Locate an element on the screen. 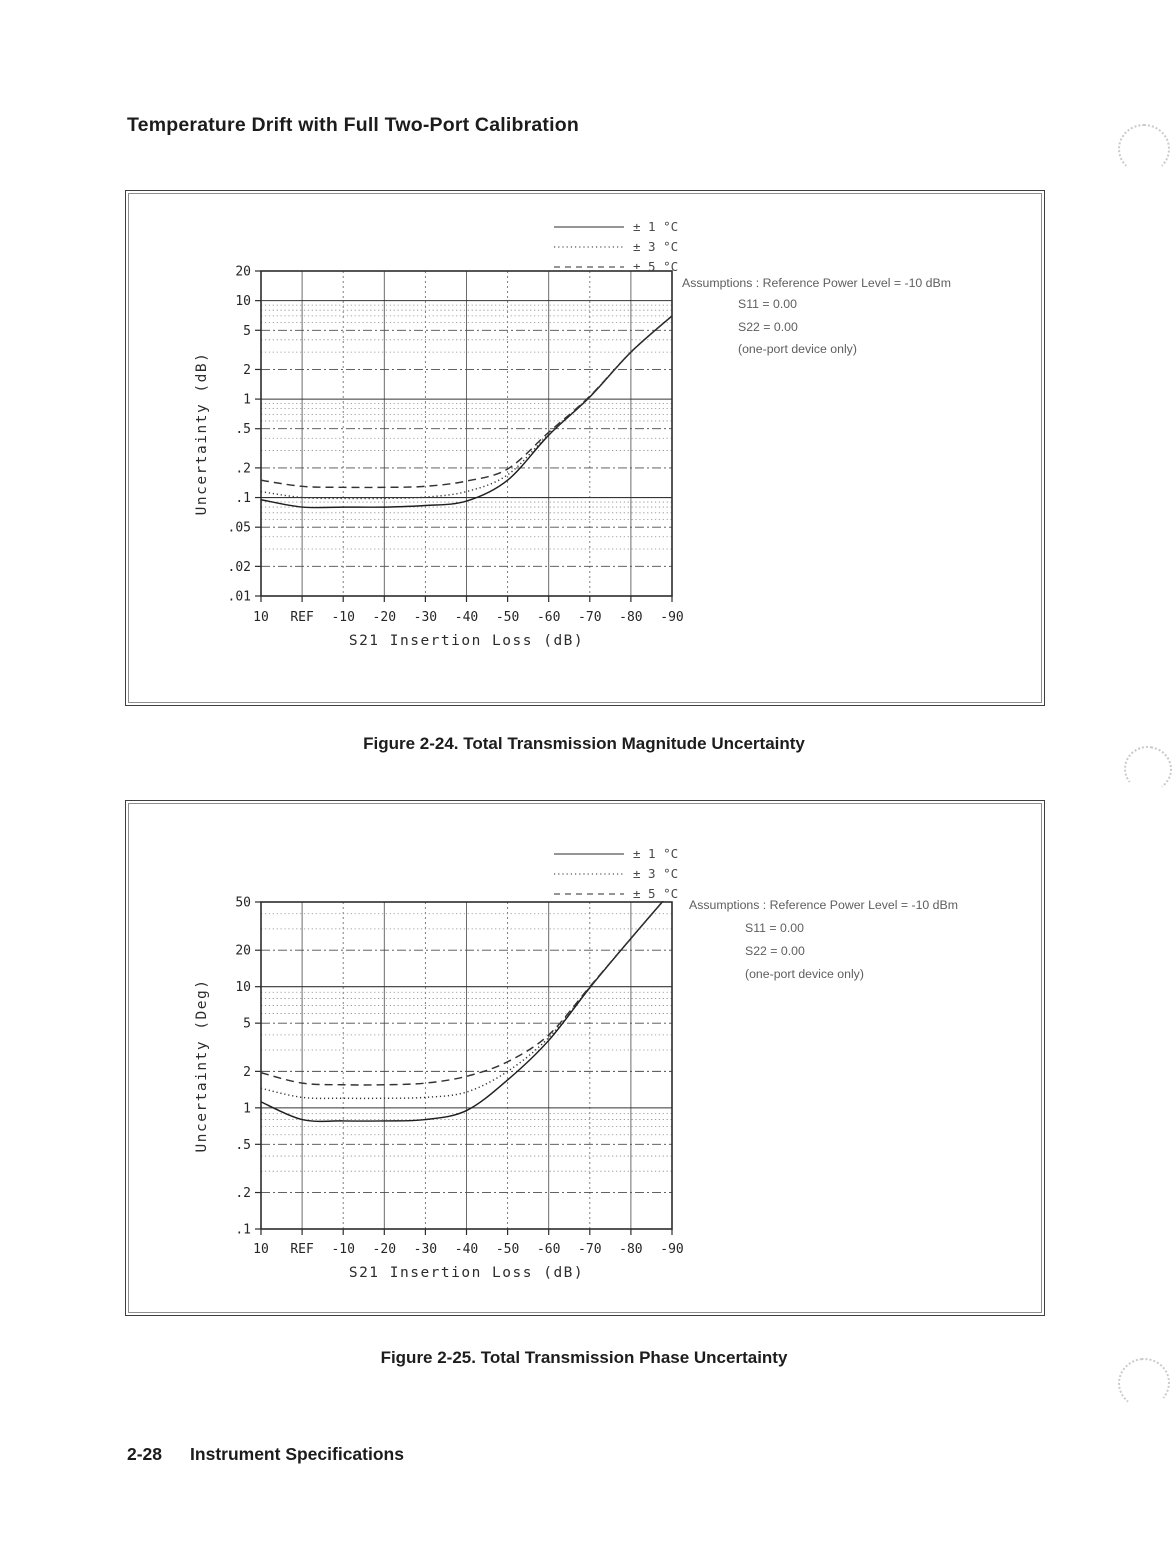  page-footer: 2-28 Instrument Specifications is located at coordinates (265, 1454).